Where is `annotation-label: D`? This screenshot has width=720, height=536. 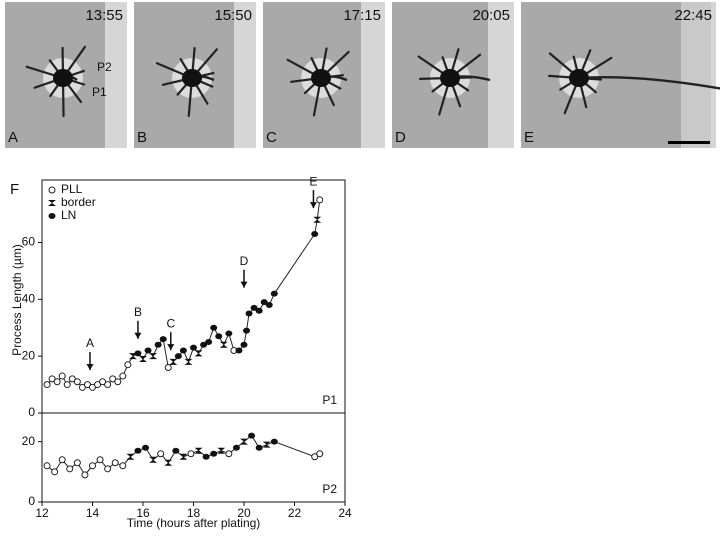 annotation-label: D is located at coordinates (244, 261).